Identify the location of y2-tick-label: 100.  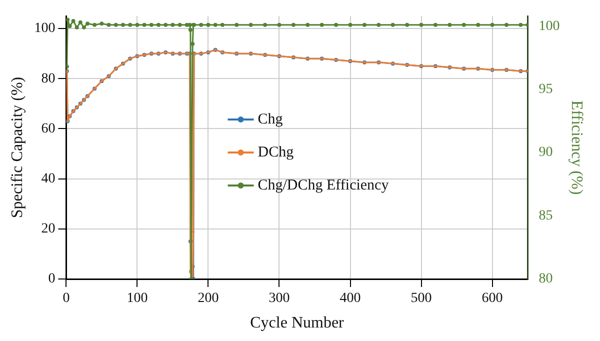
(549, 26).